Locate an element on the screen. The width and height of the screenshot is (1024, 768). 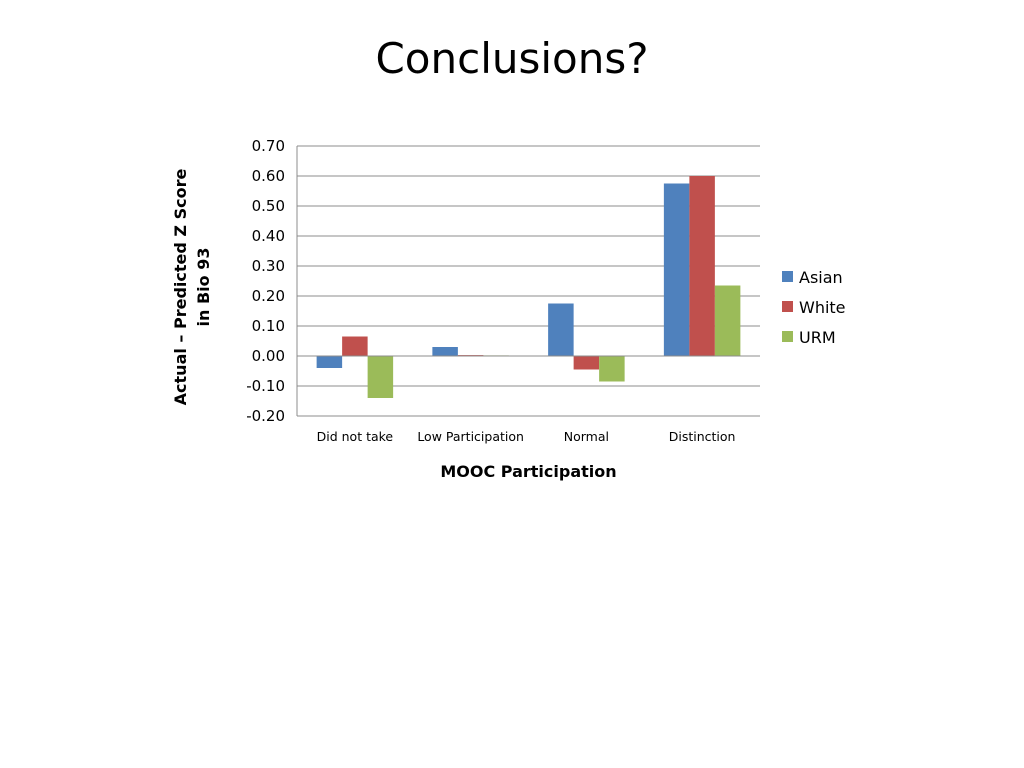
legend-label-asian: Asian is located at coordinates (821, 277).